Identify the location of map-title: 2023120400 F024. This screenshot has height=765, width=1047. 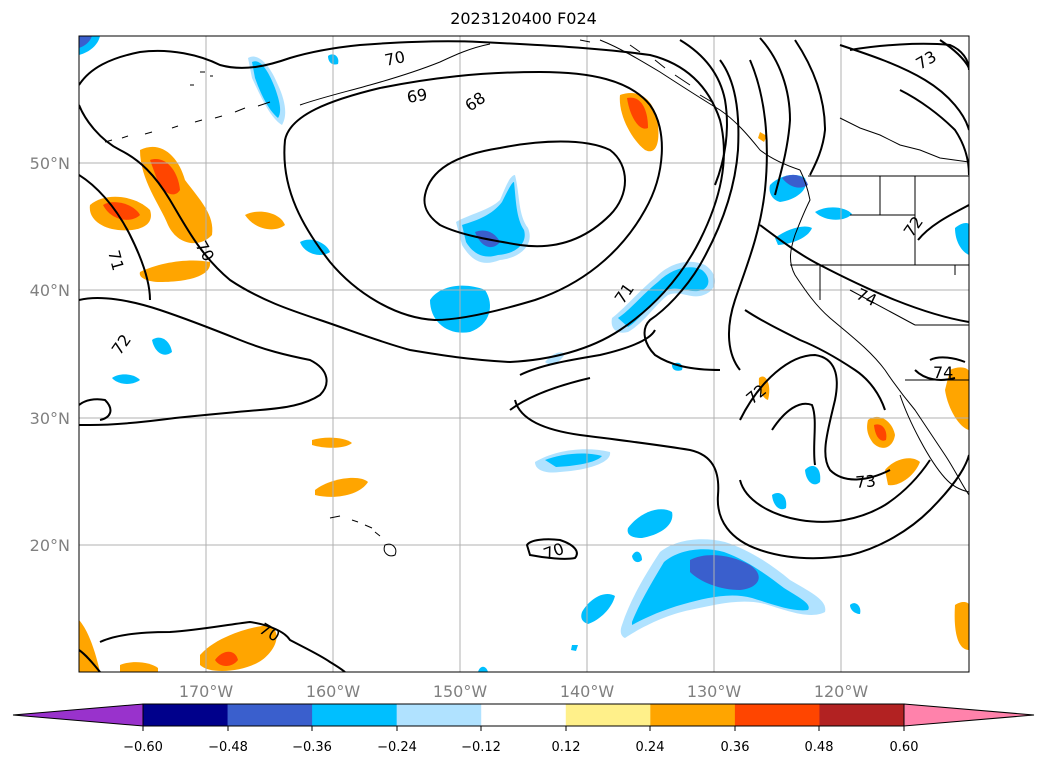
(523, 18).